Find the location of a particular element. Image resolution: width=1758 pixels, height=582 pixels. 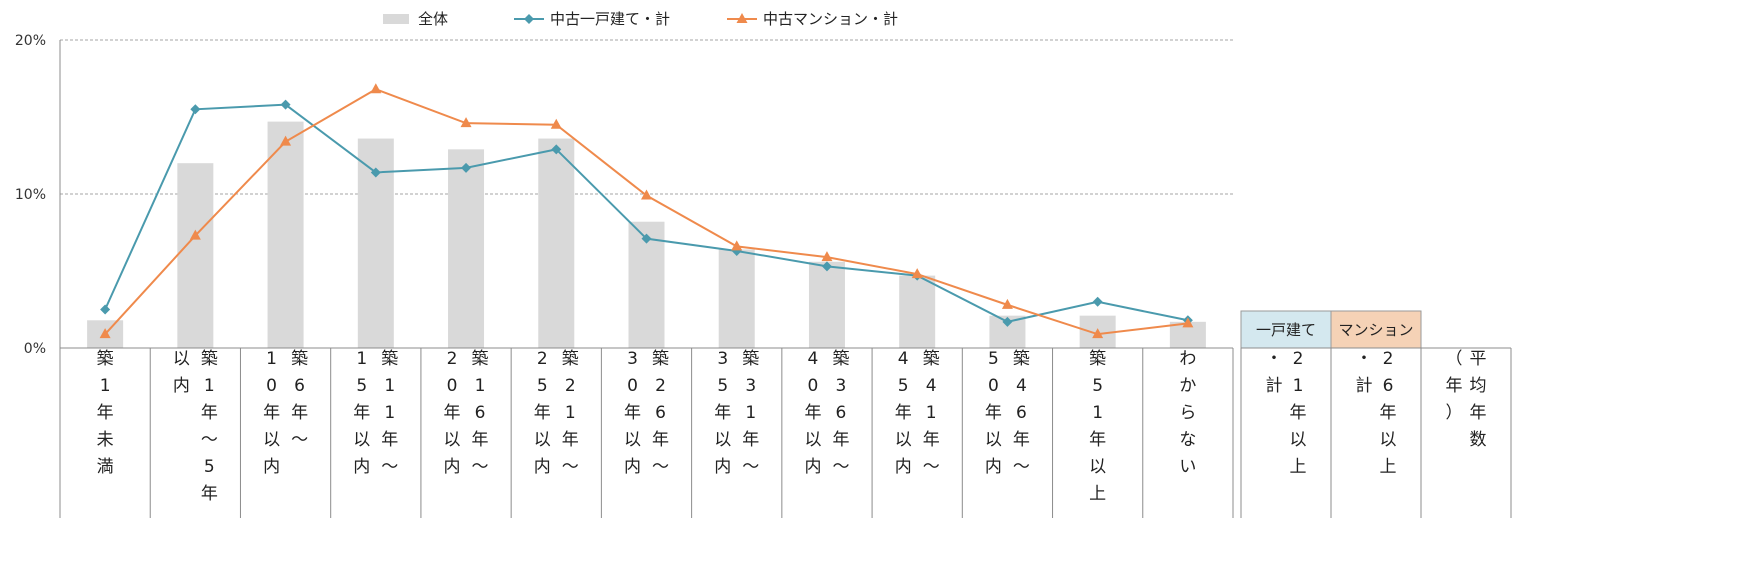

legend-label: 中古マンション・計 is located at coordinates (830, 19).